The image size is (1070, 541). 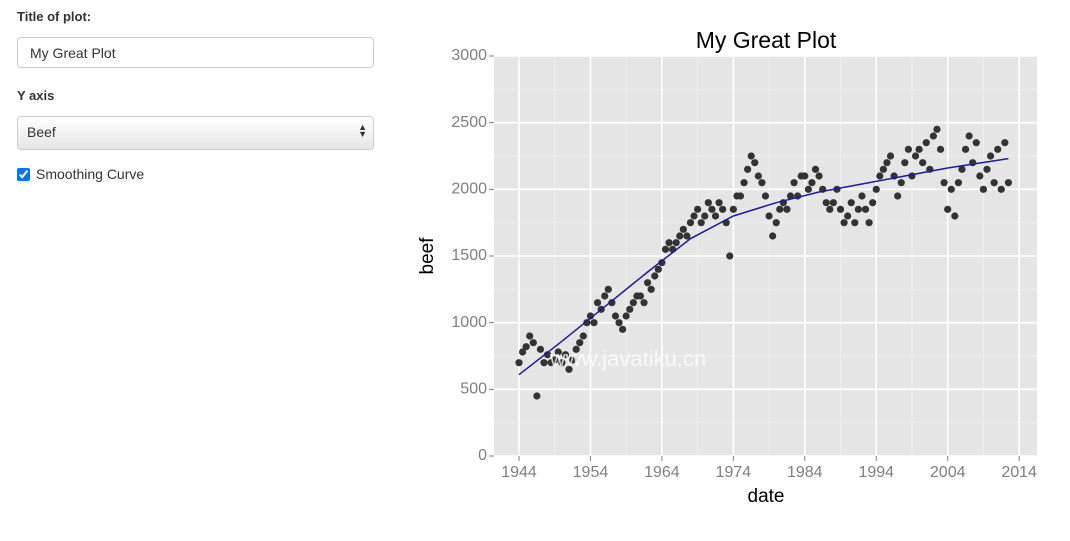 I want to click on checkbox-label: Smoothing Curve, so click(x=90, y=174).